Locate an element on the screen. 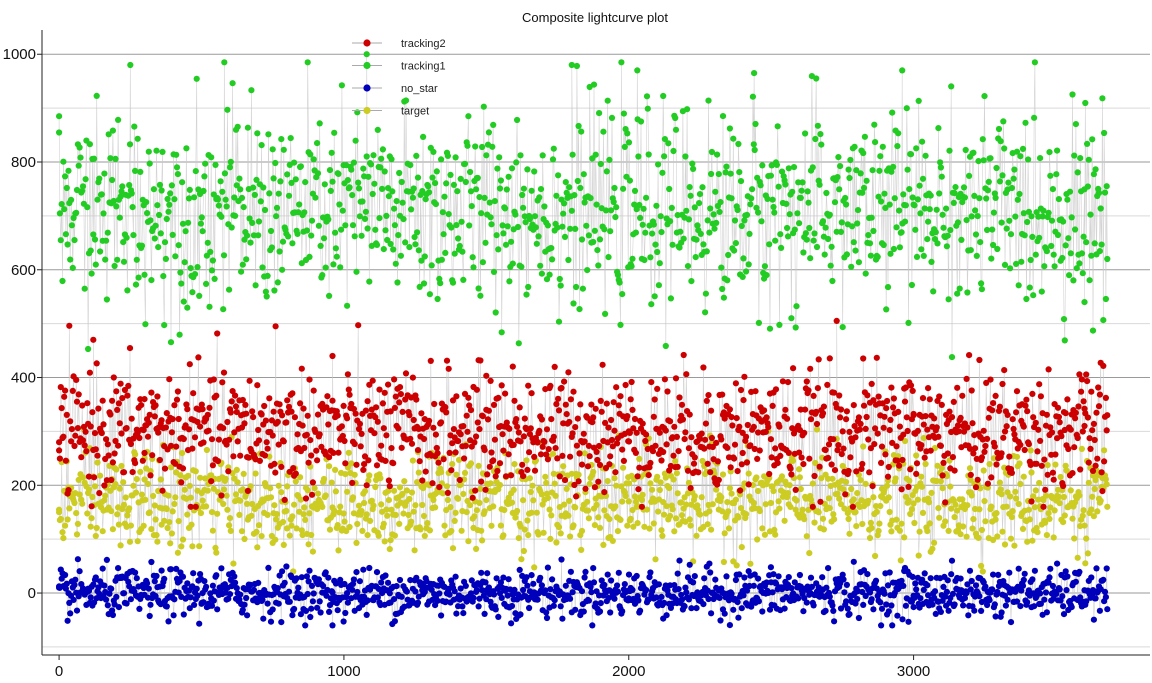 This screenshot has height=683, width=1152. y-tick-label: 200 is located at coordinates (23, 485).